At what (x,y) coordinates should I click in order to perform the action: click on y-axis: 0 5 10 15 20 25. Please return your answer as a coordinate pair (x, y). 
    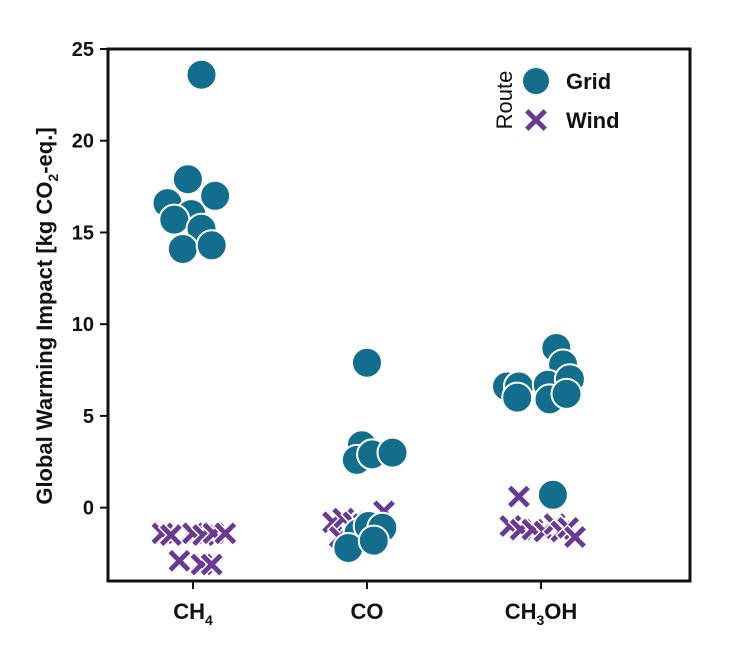
    Looking at the image, I should click on (90, 279).